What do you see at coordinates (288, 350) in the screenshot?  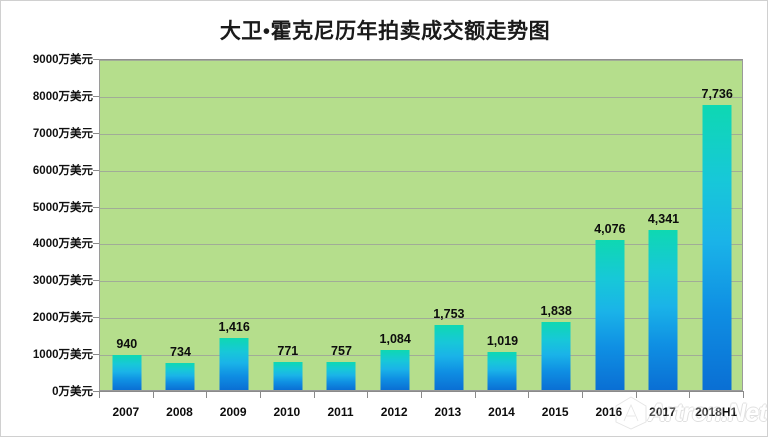 I see `bar-value-label-2010: 771` at bounding box center [288, 350].